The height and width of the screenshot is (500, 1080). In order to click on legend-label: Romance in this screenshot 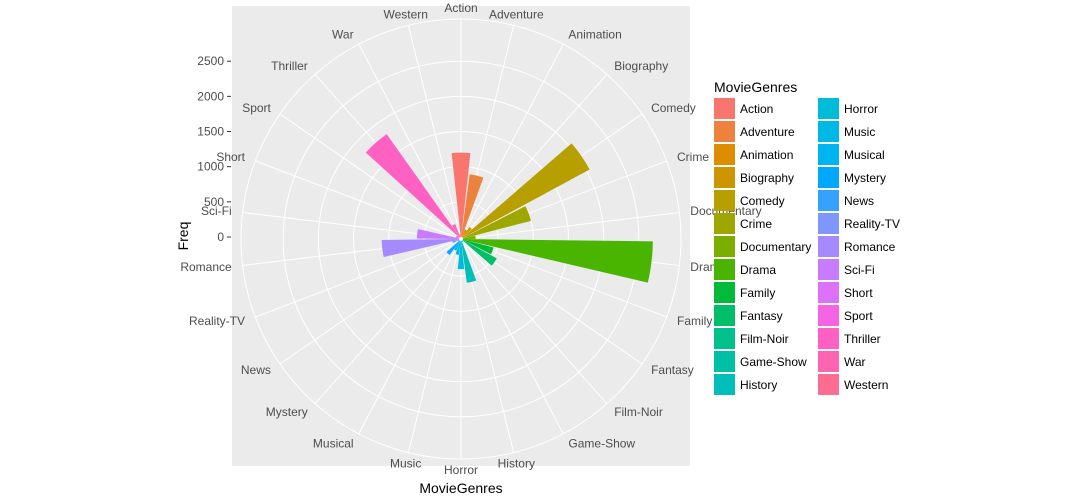, I will do `click(870, 247)`.